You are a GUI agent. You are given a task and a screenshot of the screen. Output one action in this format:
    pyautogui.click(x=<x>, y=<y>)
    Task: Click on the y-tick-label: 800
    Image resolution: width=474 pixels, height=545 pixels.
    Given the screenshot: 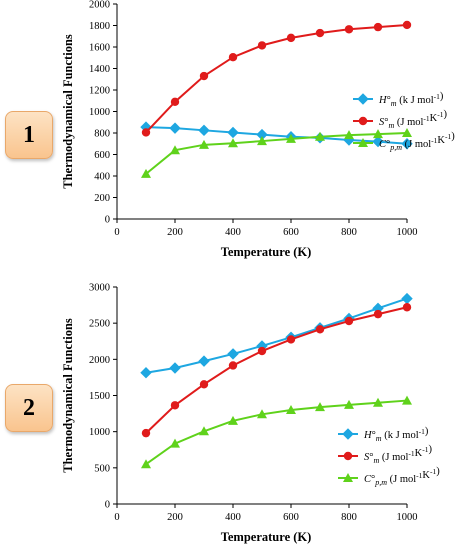 What is the action you would take?
    pyautogui.click(x=102, y=134)
    